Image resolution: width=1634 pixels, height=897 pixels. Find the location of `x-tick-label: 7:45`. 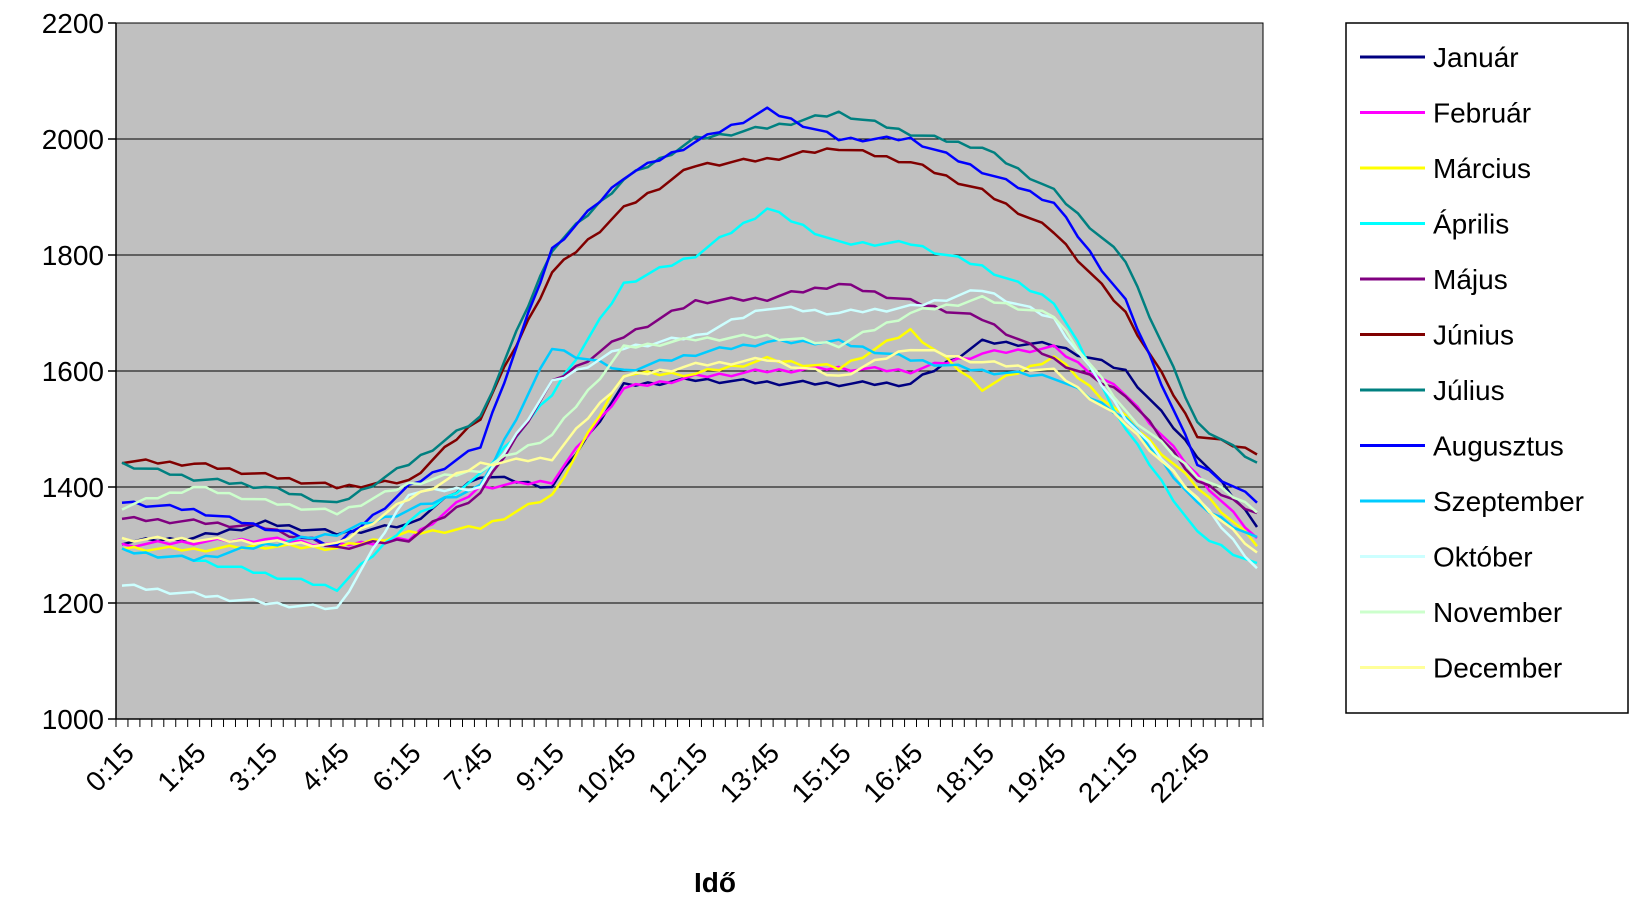

x-tick-label: 7:45 is located at coordinates (468, 767).